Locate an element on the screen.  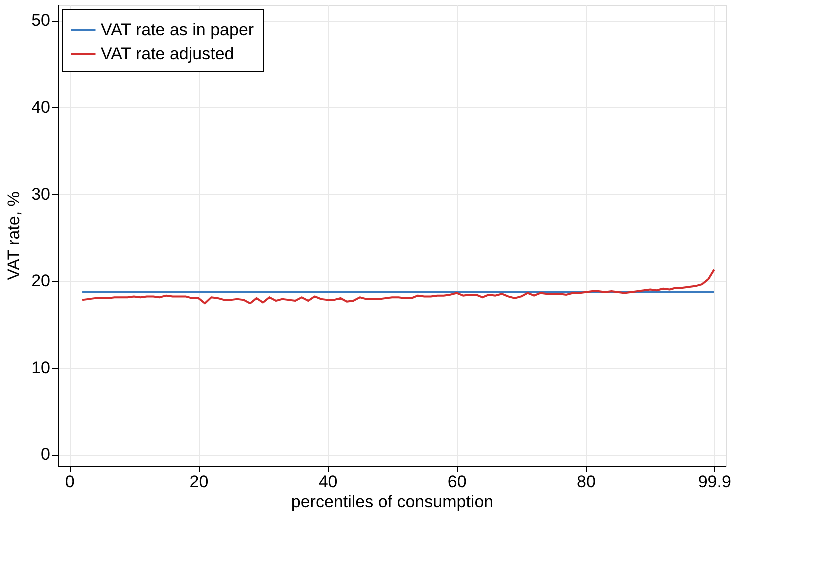
x-tick-label: 40 is located at coordinates (328, 482).